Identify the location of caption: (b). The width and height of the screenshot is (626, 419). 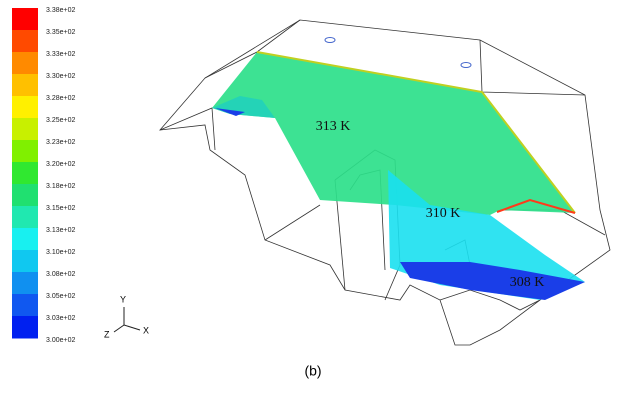
(312, 371).